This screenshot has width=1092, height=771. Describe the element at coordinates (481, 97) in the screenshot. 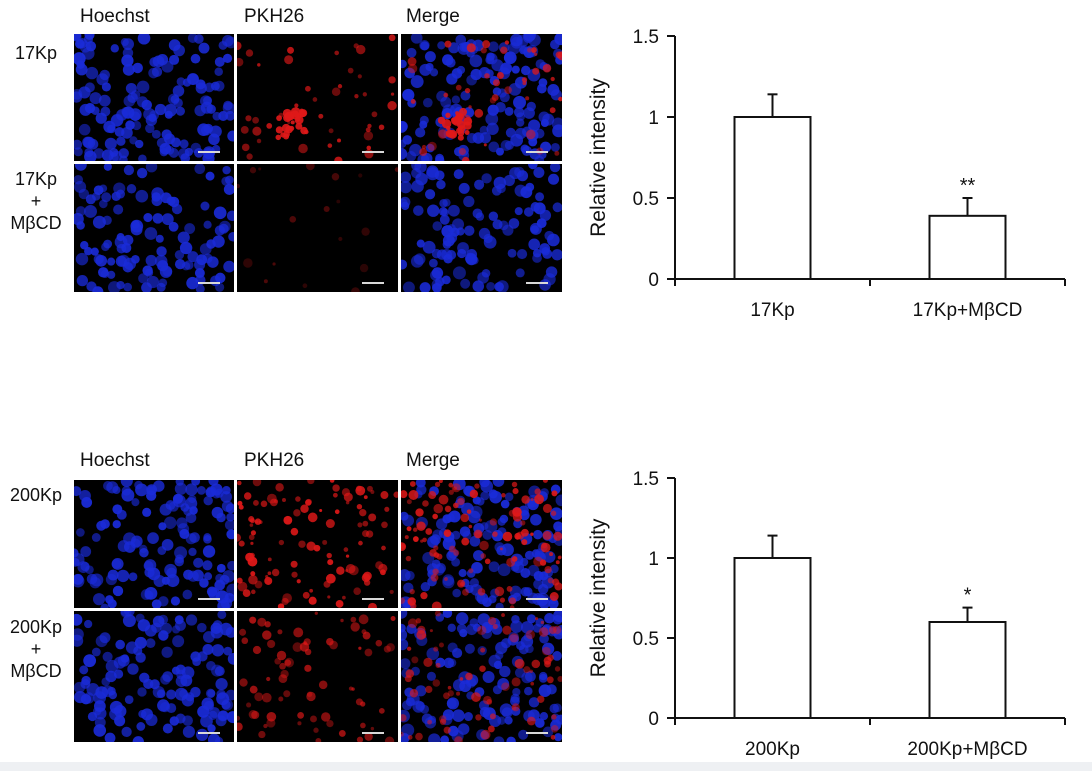

I see `micrograph-merge-17kp` at that location.